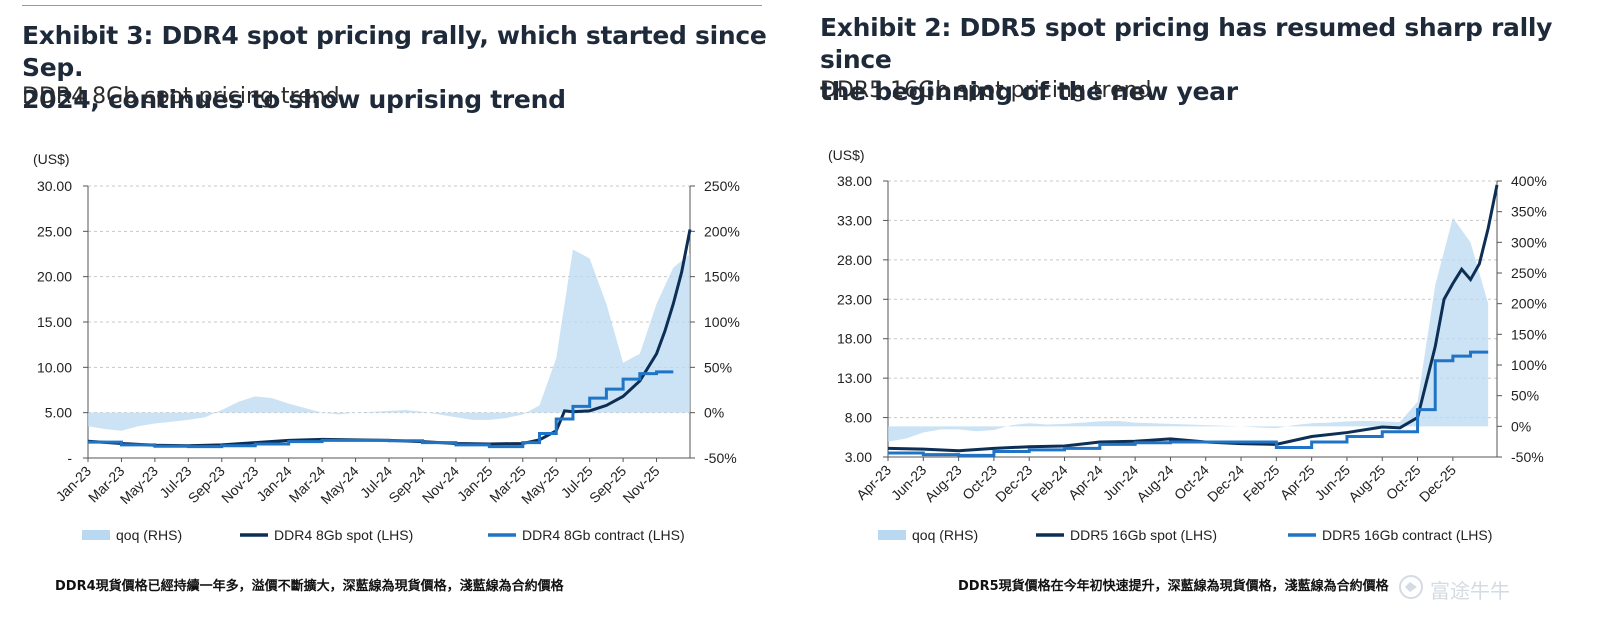  What do you see at coordinates (1407, 535) in the screenshot?
I see `legend-label: DDR5 16Gb contract (LHS)` at bounding box center [1407, 535].